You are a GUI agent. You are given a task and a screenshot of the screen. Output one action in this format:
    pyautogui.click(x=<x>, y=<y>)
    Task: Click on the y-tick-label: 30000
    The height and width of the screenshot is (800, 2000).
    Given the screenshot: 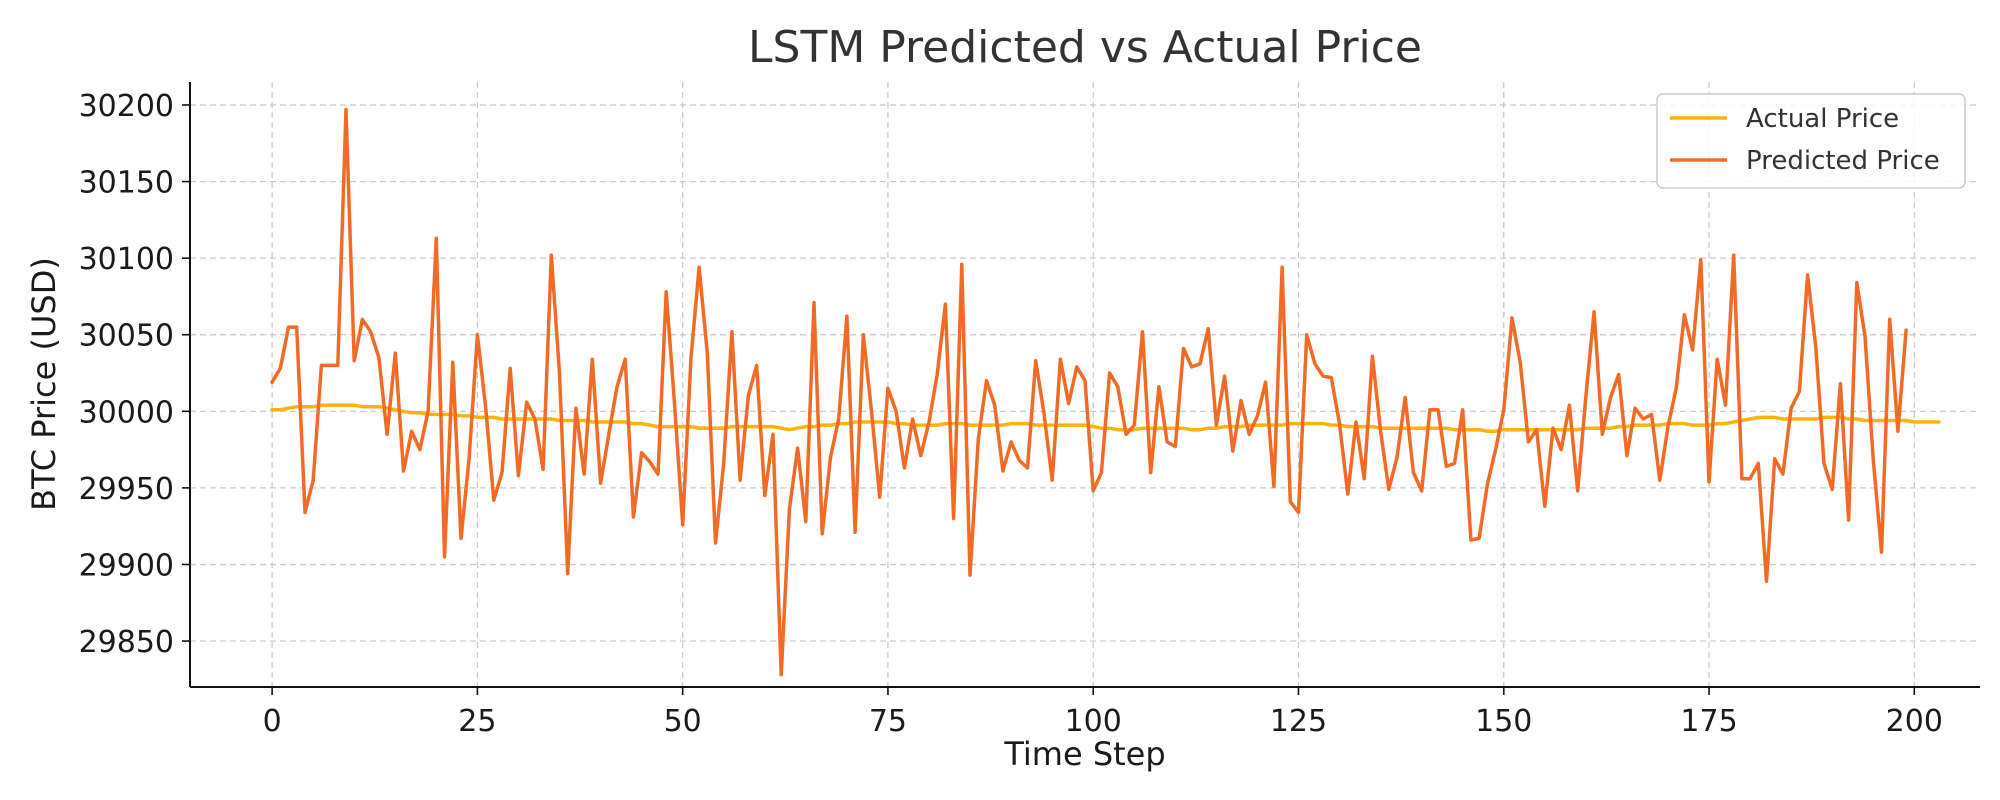 What is the action you would take?
    pyautogui.click(x=126, y=412)
    